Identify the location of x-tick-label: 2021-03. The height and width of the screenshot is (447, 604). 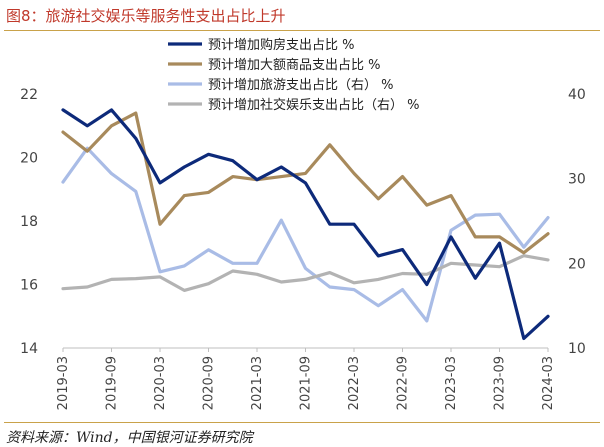
(257, 383).